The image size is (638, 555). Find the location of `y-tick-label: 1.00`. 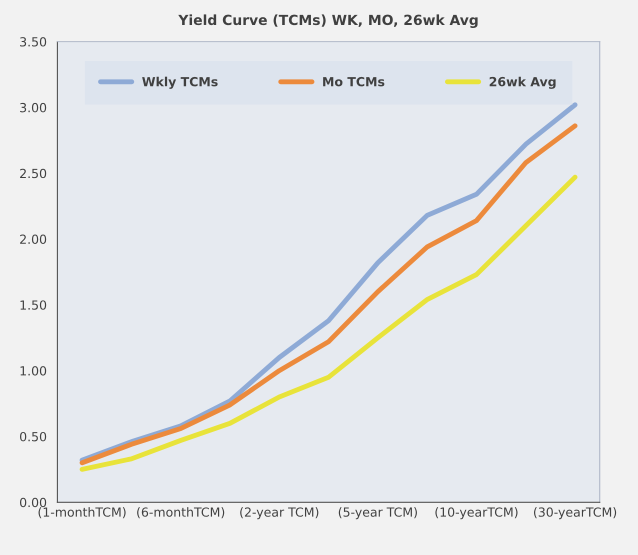

y-tick-label: 1.00 is located at coordinates (33, 371).